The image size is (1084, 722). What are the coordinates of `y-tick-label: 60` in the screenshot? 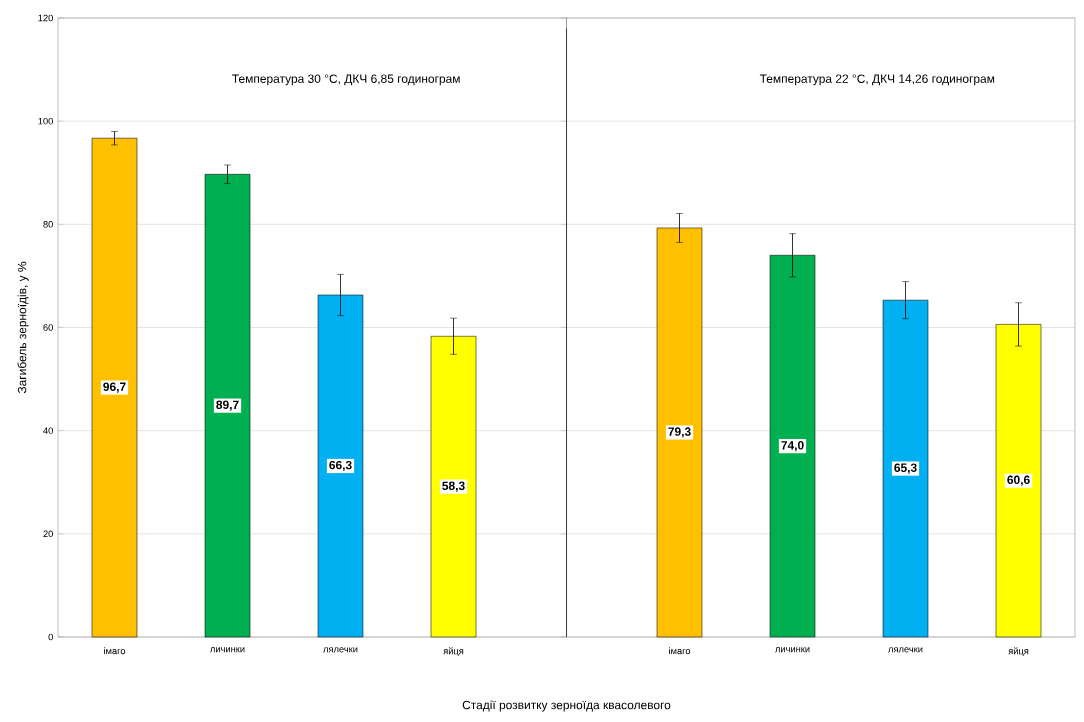 It's located at (48, 327).